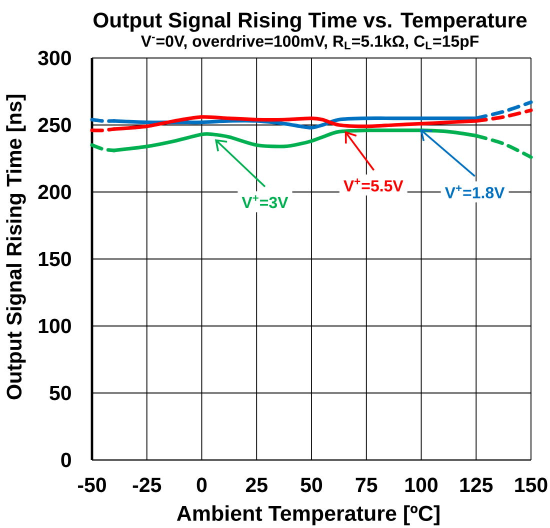  What do you see at coordinates (310, 22) in the screenshot?
I see `chart-title: Output Signal Rising Time vs. Temperature` at bounding box center [310, 22].